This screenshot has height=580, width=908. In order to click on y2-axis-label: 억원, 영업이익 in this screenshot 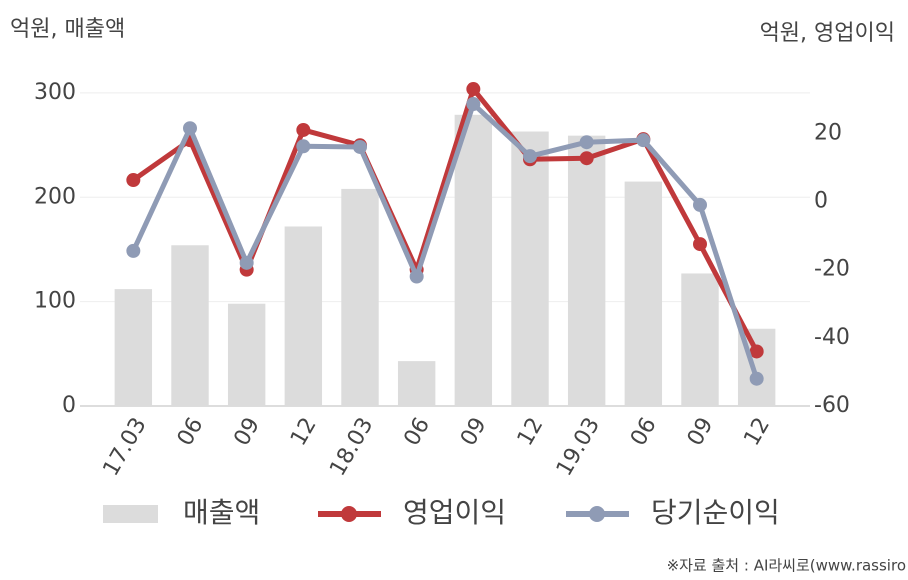, I will do `click(827, 33)`.